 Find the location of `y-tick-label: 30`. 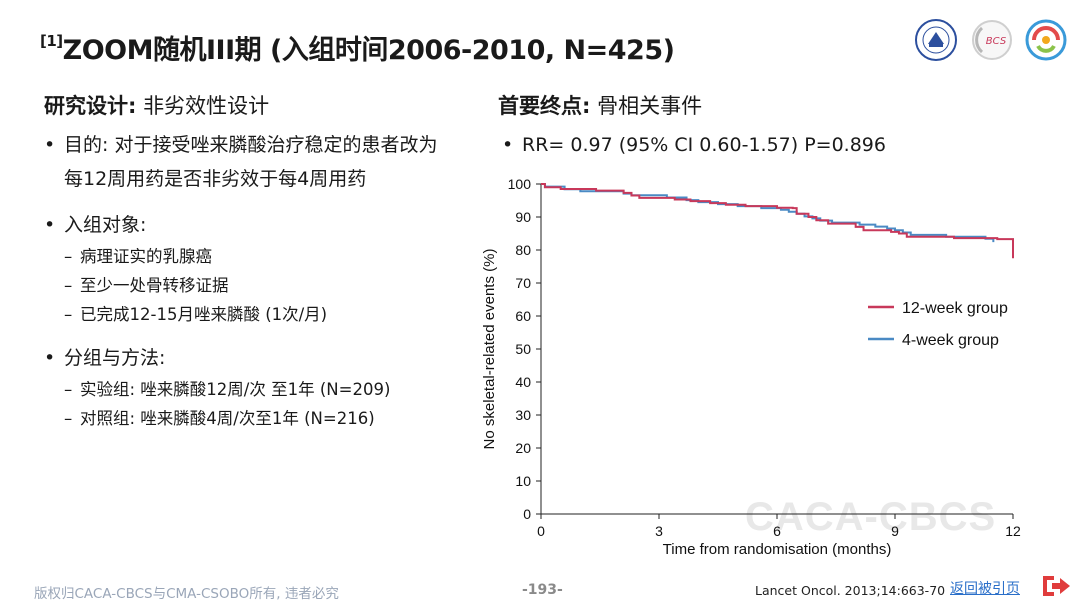

y-tick-label: 30 is located at coordinates (523, 415).